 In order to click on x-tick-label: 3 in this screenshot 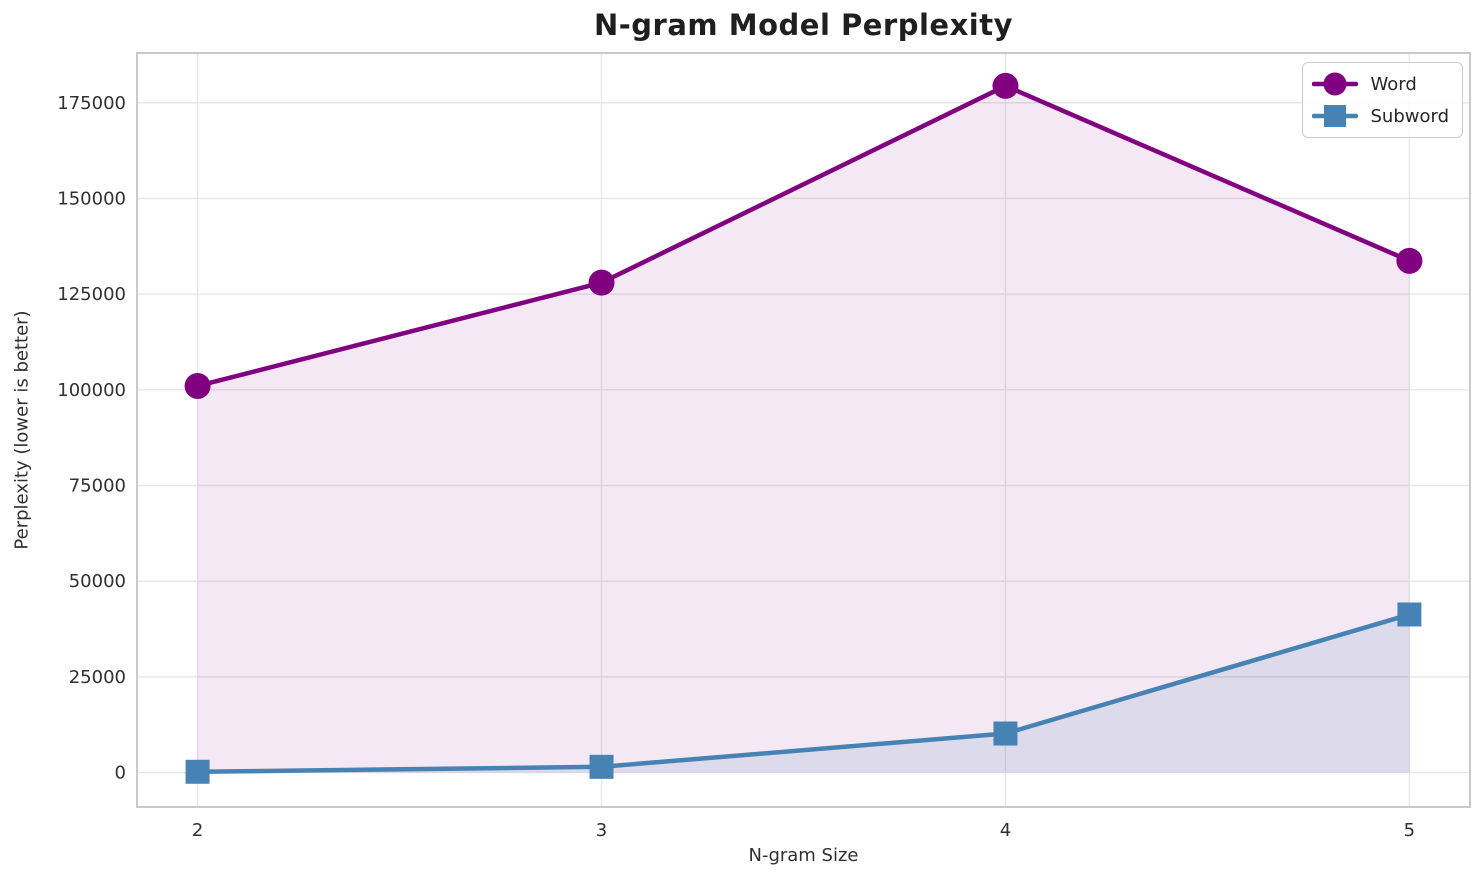, I will do `click(601, 830)`.